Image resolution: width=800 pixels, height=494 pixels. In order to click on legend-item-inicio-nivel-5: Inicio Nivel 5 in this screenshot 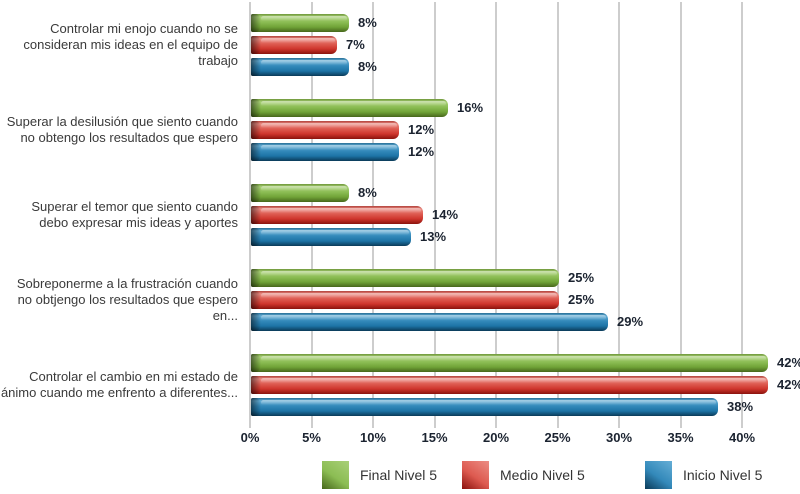, I will do `click(703, 475)`.